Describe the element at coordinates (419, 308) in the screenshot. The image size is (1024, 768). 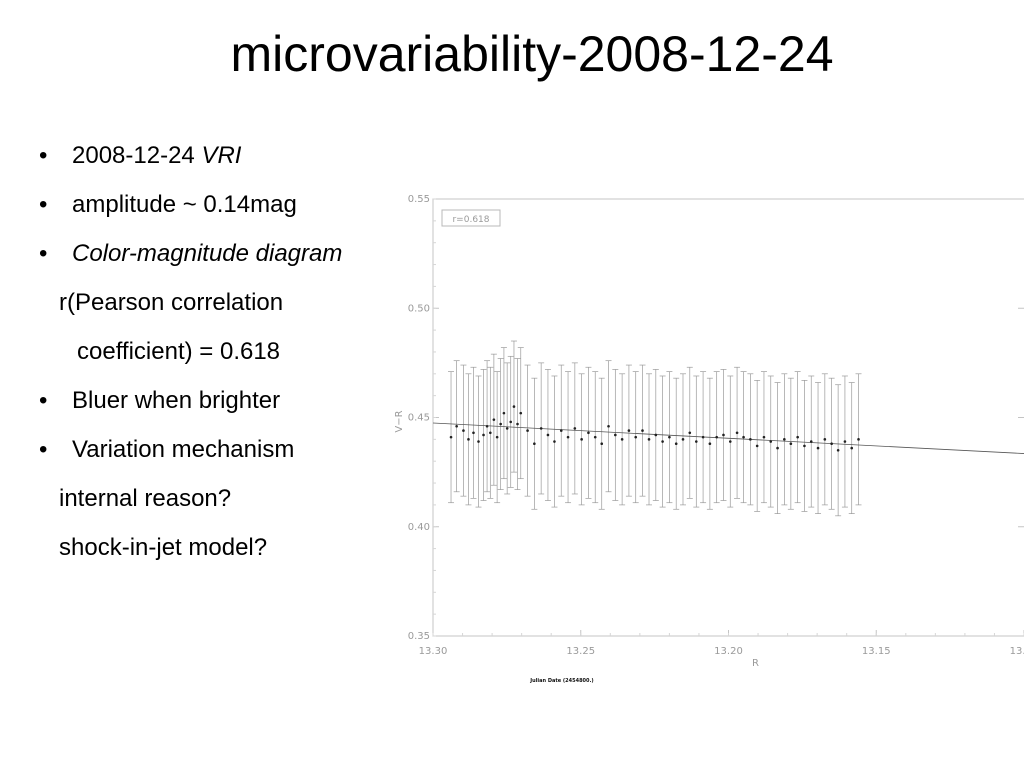
I see `y-tick-label: 0.50` at that location.